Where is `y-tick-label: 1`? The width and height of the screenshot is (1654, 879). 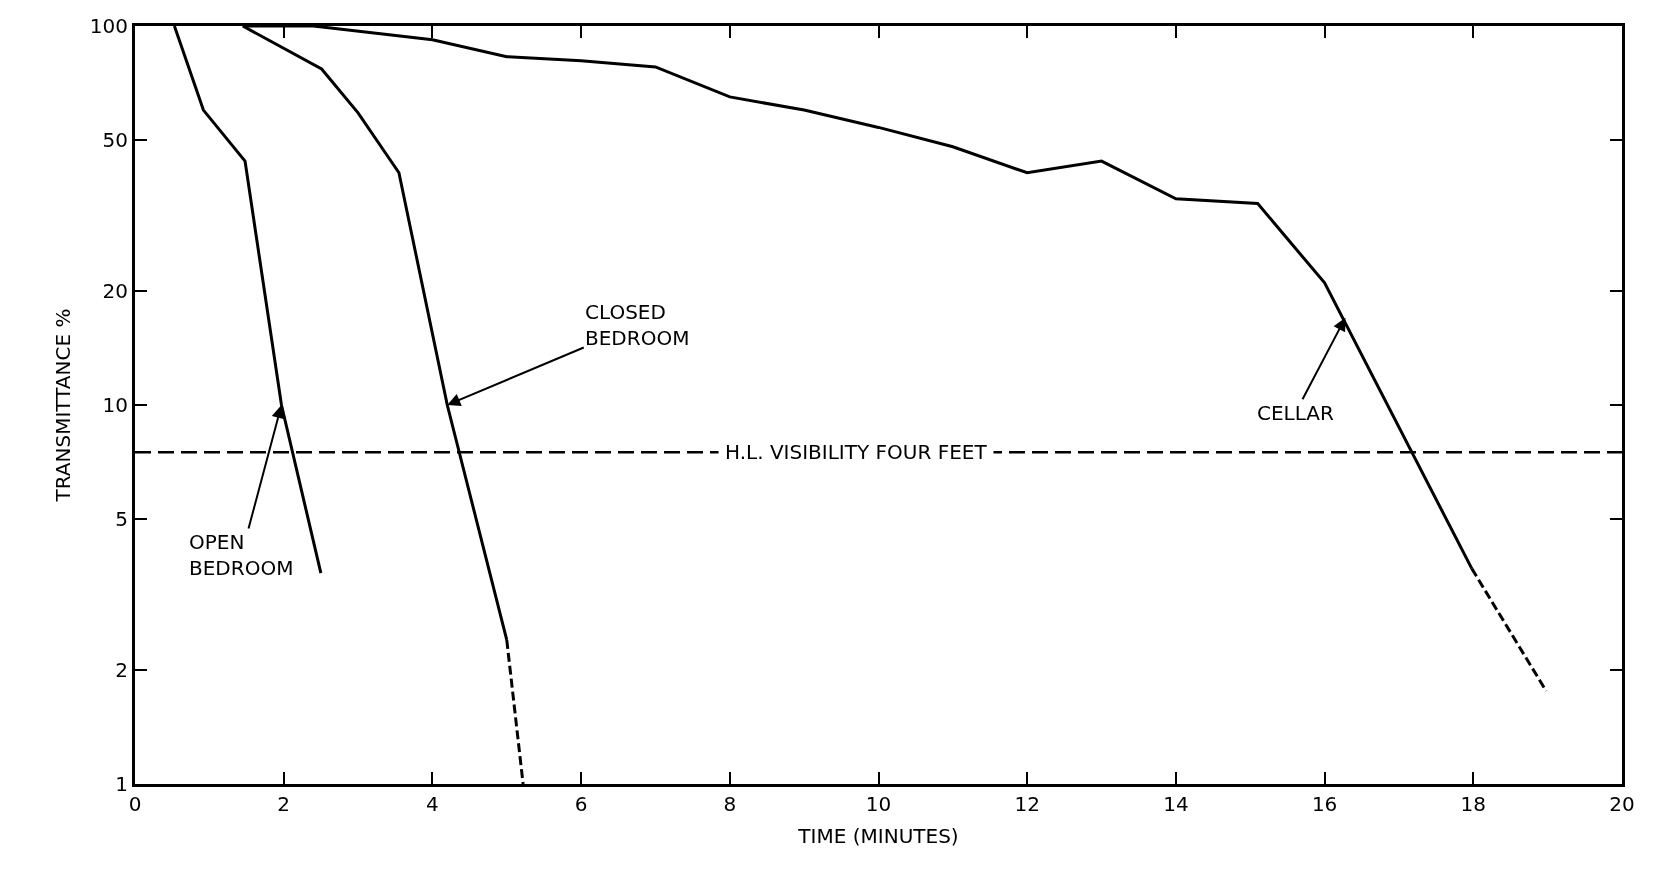 y-tick-label: 1 is located at coordinates (121, 784).